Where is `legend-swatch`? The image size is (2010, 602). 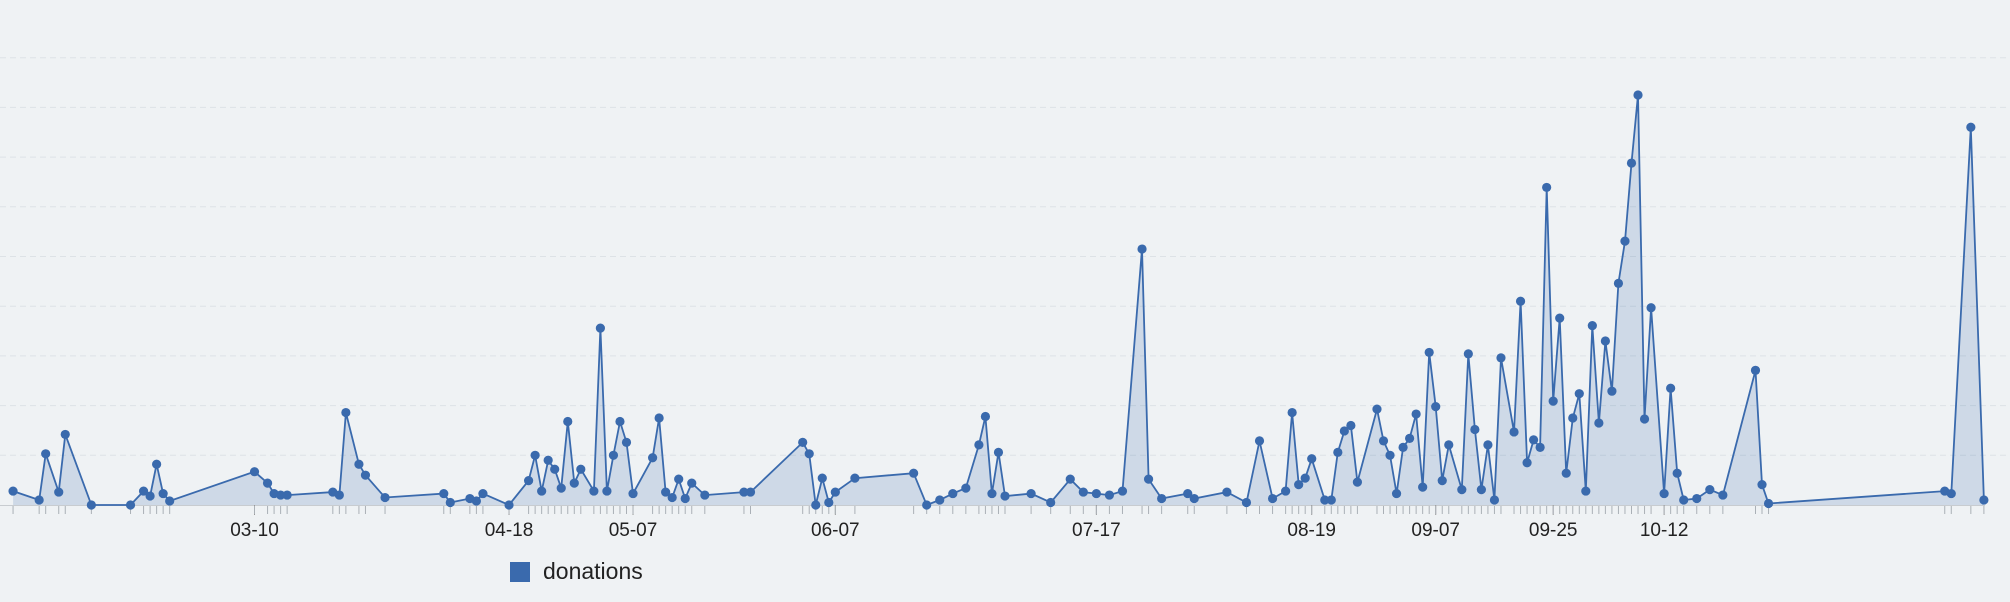
legend-swatch is located at coordinates (520, 572).